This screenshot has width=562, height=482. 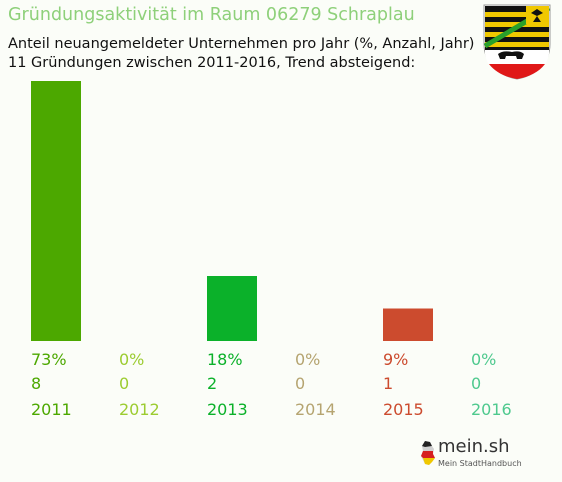 I want to click on coat-of-arms-icon, so click(x=517, y=42).